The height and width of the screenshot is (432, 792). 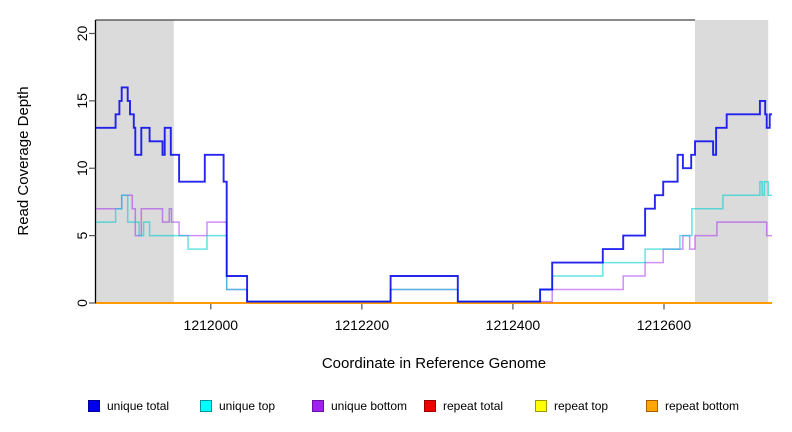 What do you see at coordinates (23, 160) in the screenshot?
I see `y-axis-title: Read Coverage Depth` at bounding box center [23, 160].